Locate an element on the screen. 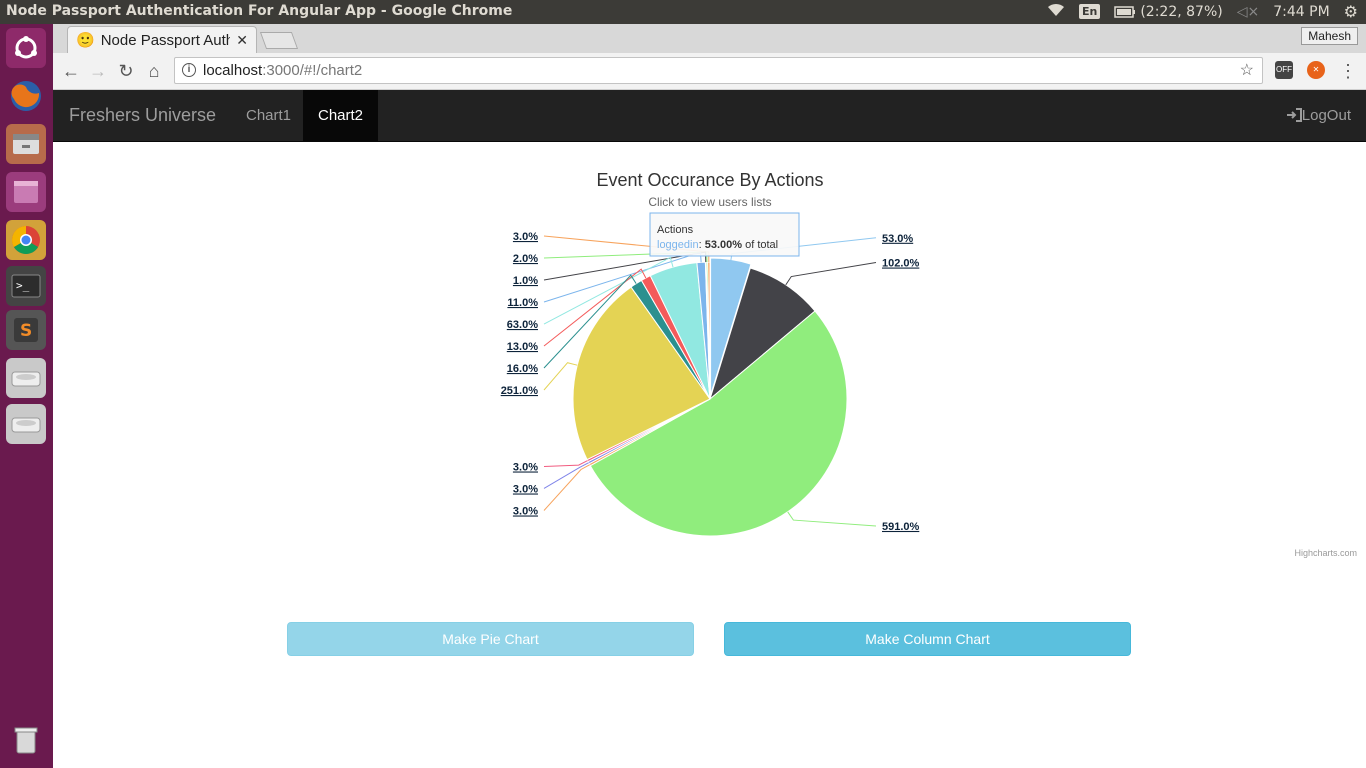 Image resolution: width=1366 pixels, height=768 pixels. menu-kebab-icon: ⋮ is located at coordinates (1348, 71).